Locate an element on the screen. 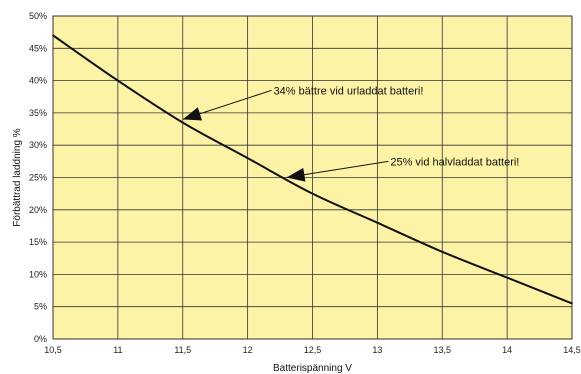  y-tick-label: 30% is located at coordinates (38, 145).